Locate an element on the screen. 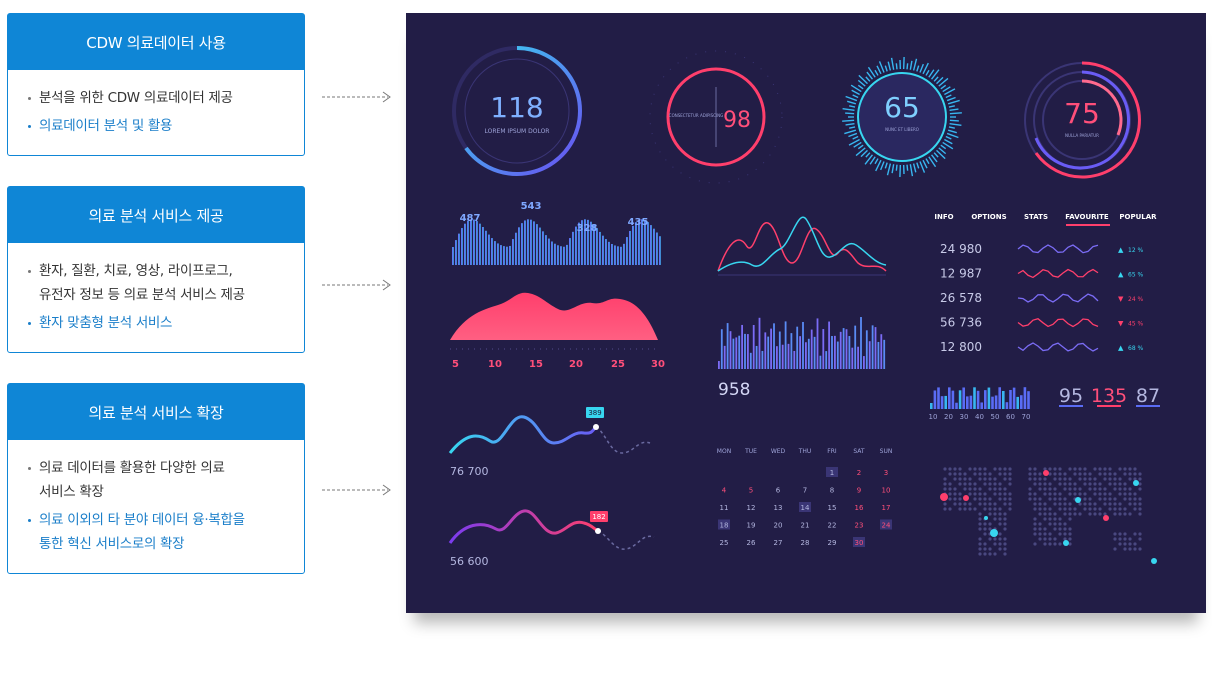 This screenshot has width=1212, height=677. wave-2-value: 56 600 is located at coordinates (469, 561).